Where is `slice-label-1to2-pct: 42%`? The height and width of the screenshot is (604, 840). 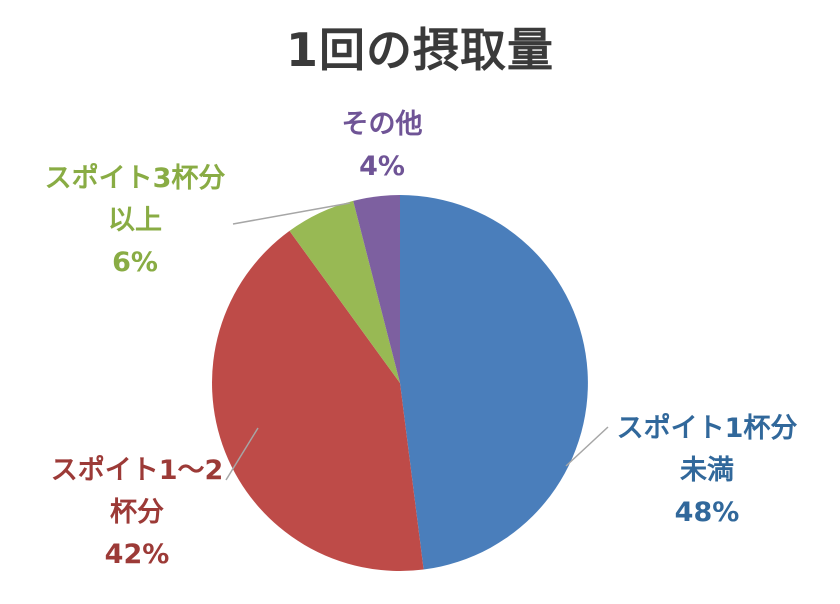
slice-label-1to2-pct: 42% is located at coordinates (137, 554).